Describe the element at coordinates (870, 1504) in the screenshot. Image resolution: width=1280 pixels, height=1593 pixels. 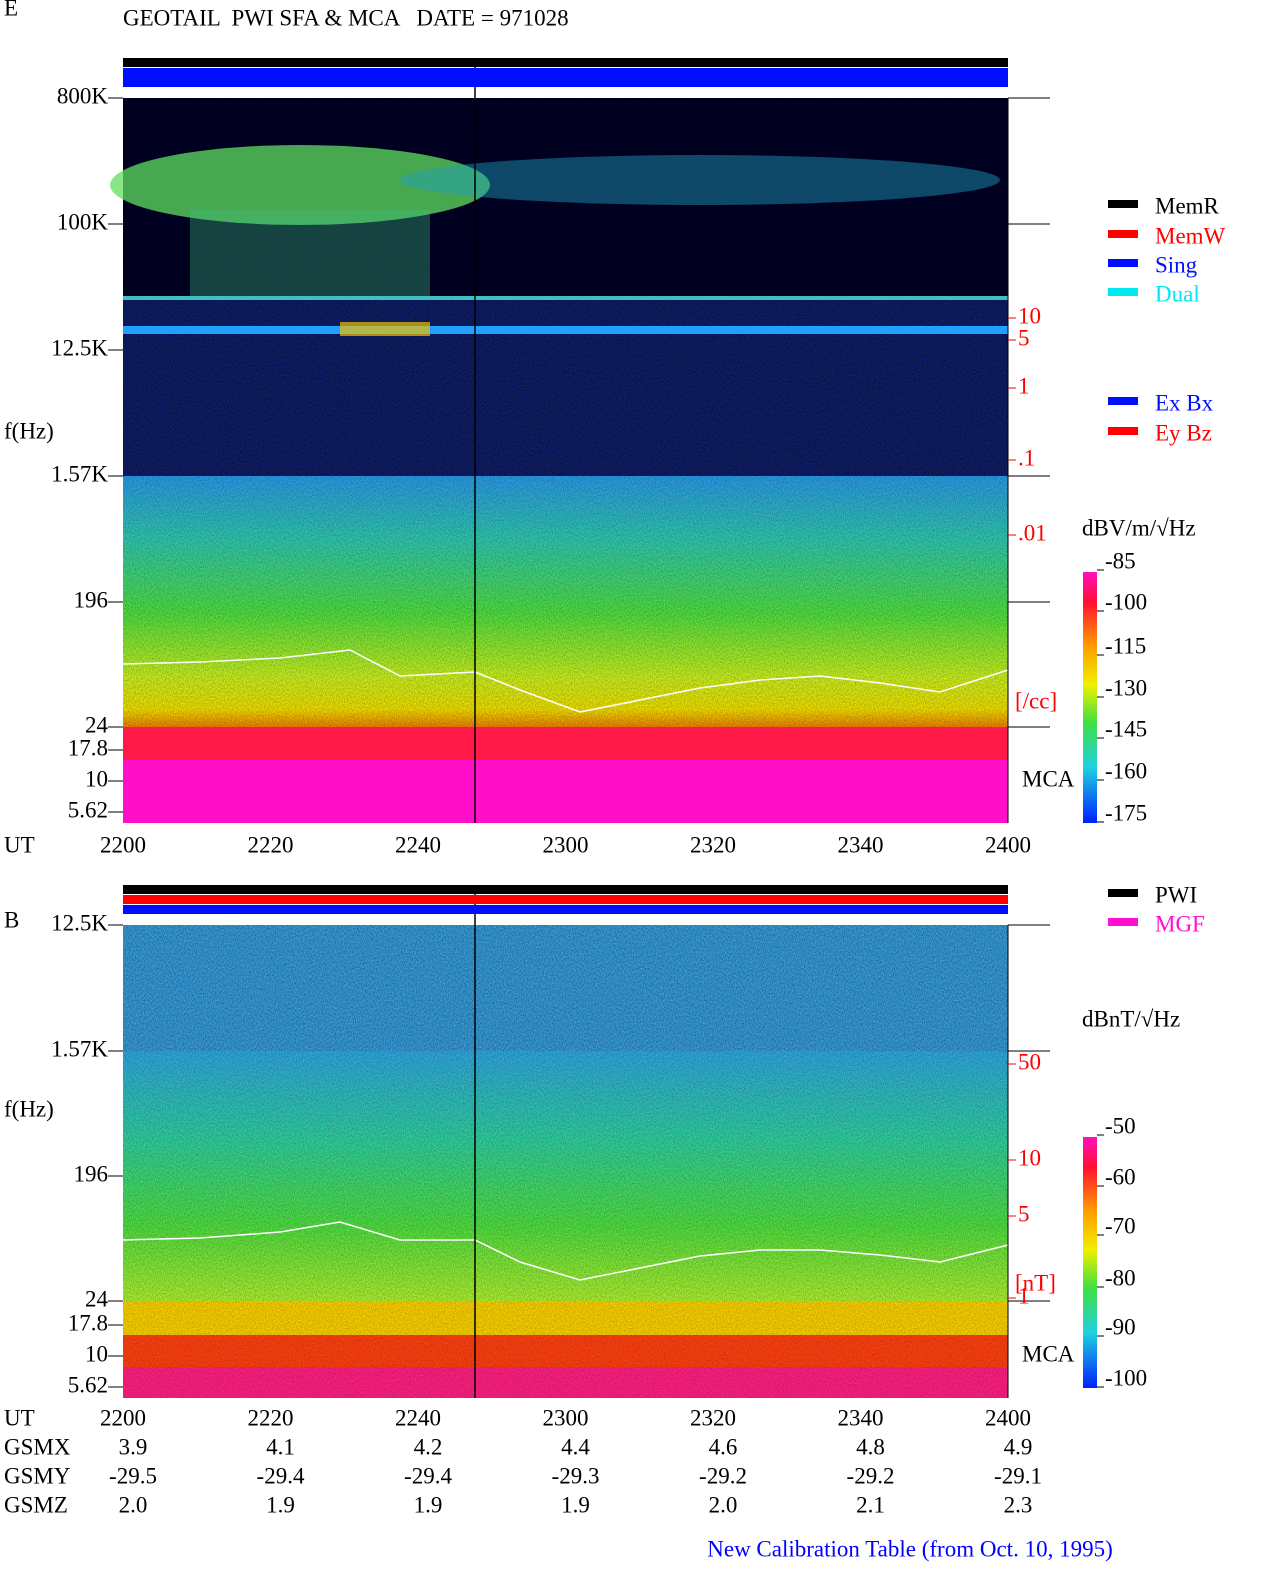
I see `orbit-value: 2.1` at that location.